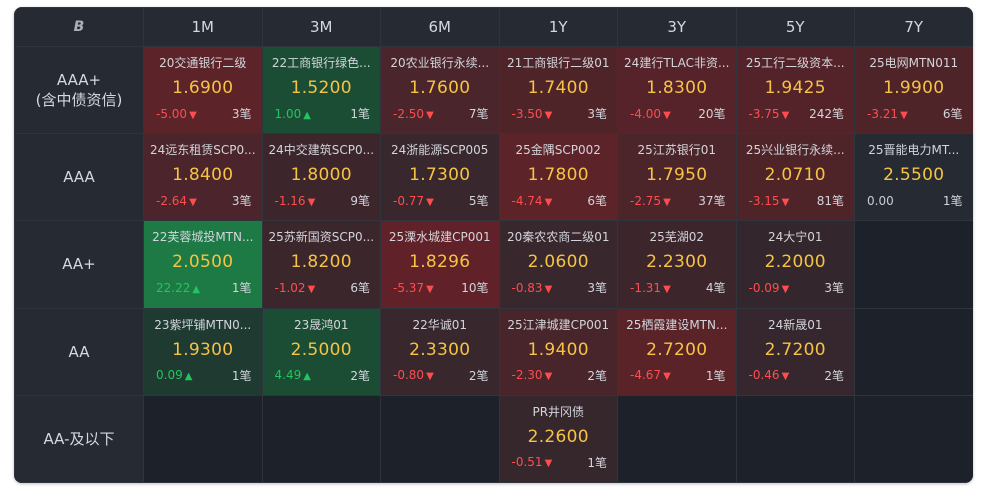 This screenshot has height=492, width=989. I want to click on bond-name: PR井冈债, so click(558, 411).